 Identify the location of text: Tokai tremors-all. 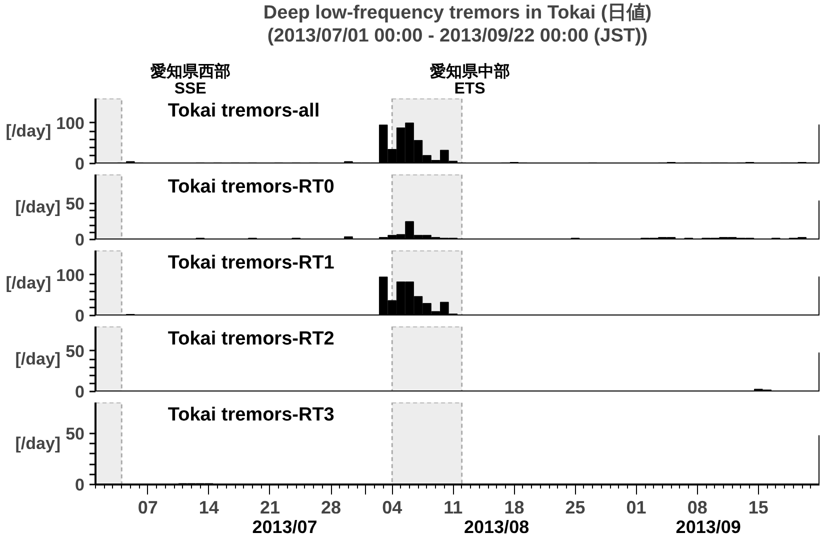
(244, 111).